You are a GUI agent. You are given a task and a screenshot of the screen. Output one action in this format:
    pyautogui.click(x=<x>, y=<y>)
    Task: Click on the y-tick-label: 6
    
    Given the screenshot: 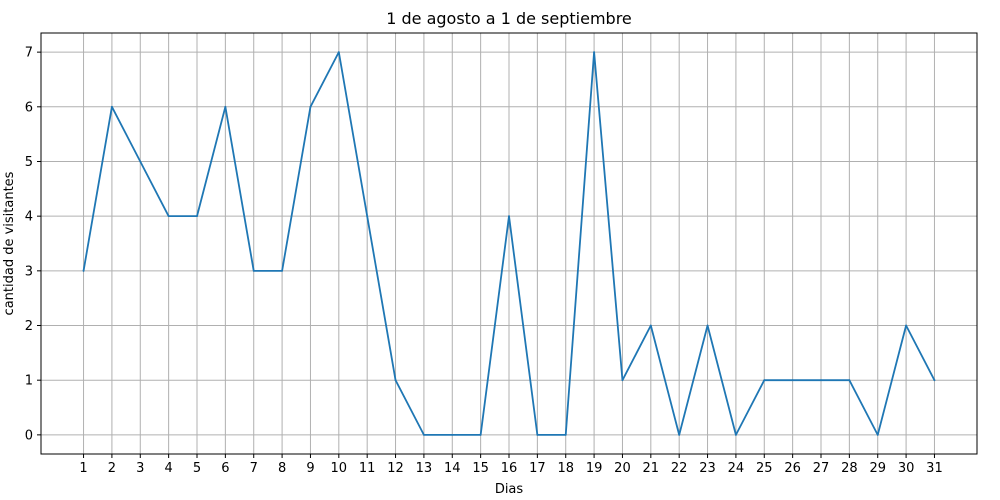 What is the action you would take?
    pyautogui.click(x=29, y=107)
    